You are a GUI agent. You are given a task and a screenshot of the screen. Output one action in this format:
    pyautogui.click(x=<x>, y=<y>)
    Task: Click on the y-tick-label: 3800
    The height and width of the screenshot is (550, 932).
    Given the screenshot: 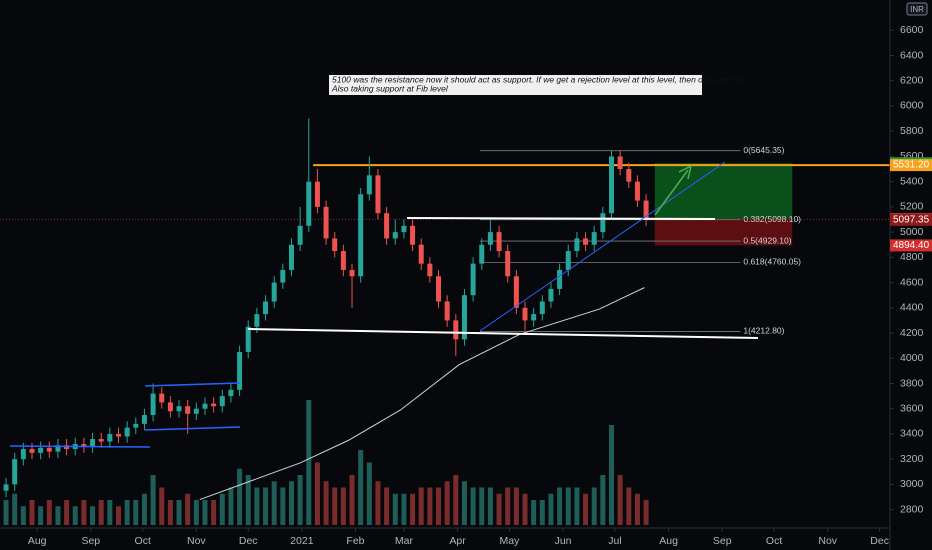 What is the action you would take?
    pyautogui.click(x=912, y=383)
    